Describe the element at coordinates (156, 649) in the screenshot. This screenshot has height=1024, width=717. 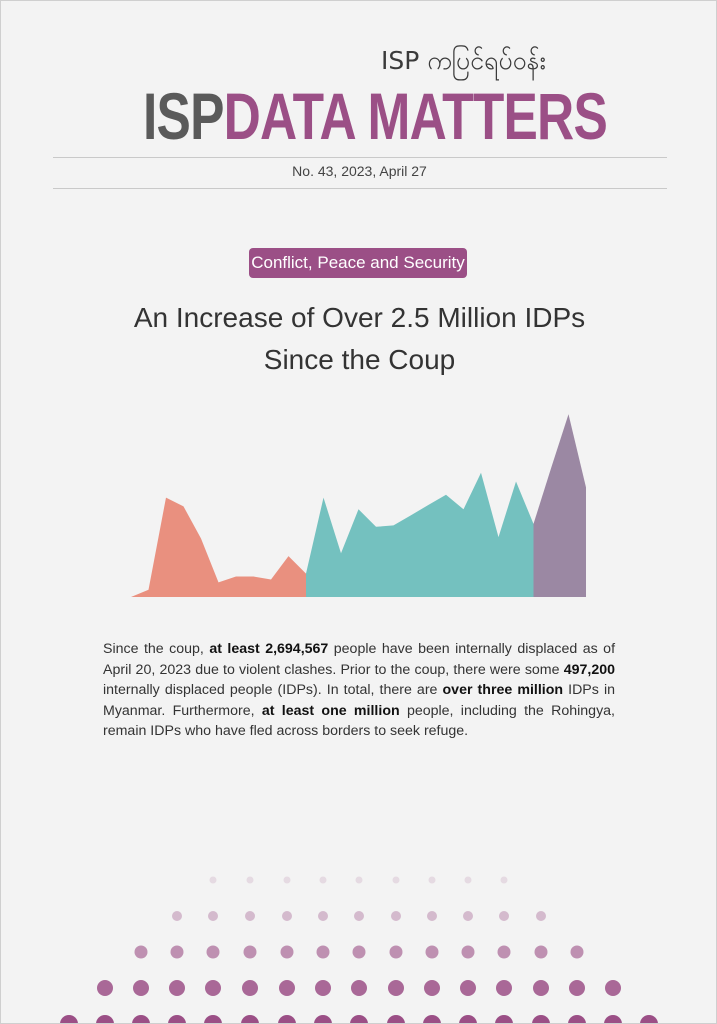
I see `body-text-1: Since the coup,` at that location.